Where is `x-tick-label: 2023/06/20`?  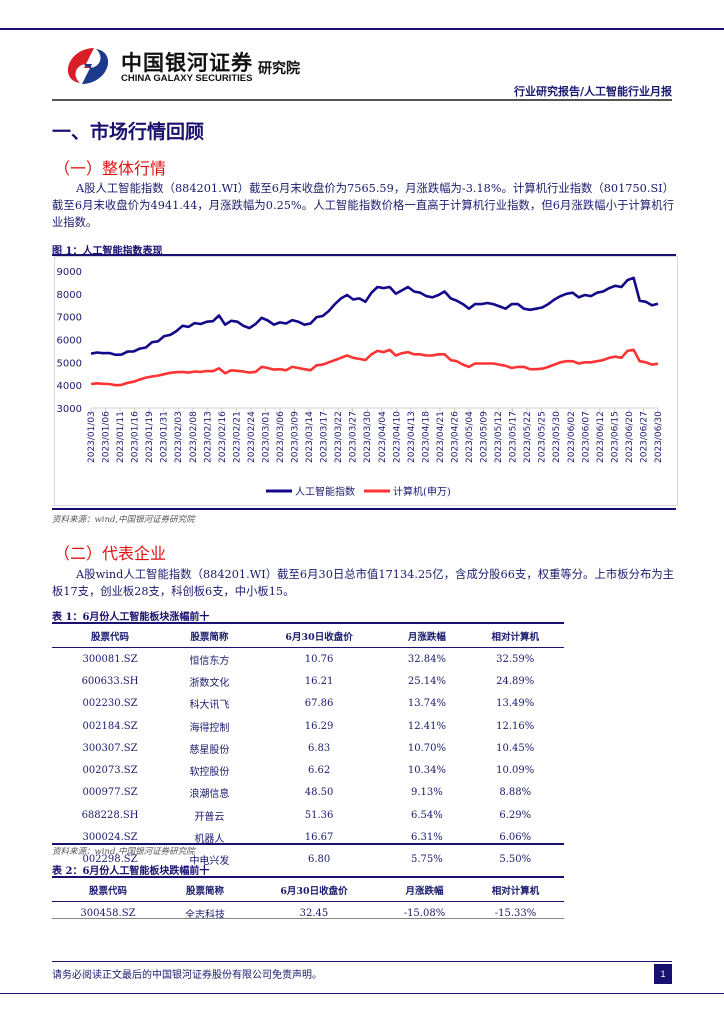
x-tick-label: 2023/06/20 is located at coordinates (630, 437).